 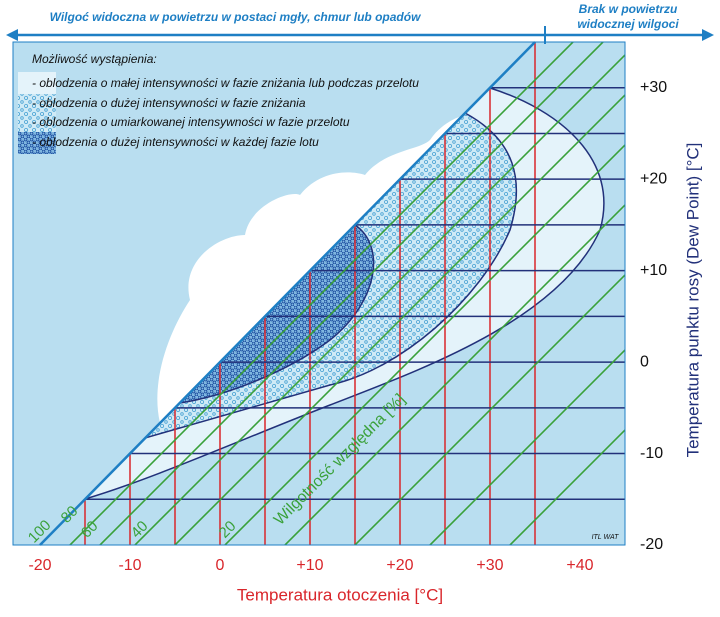 I want to click on x-tick-label: -10, so click(x=129, y=565).